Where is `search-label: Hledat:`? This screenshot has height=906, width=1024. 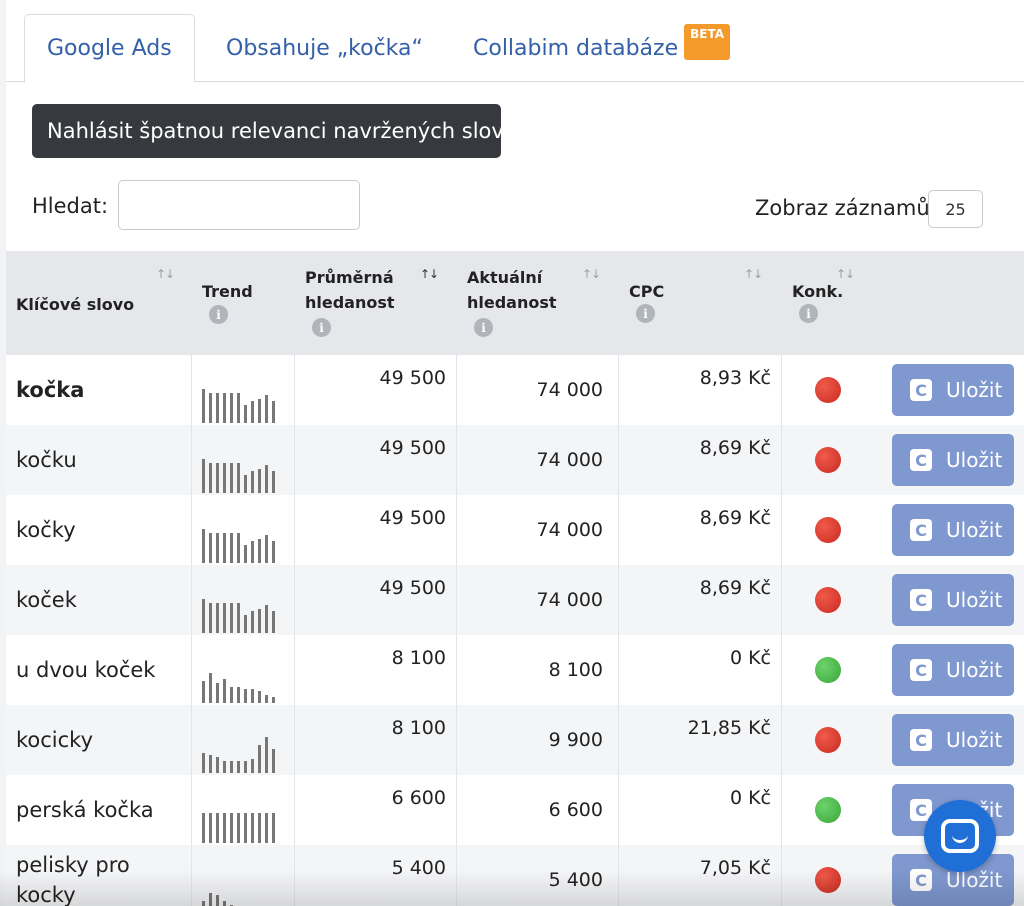
search-label: Hledat: is located at coordinates (70, 206).